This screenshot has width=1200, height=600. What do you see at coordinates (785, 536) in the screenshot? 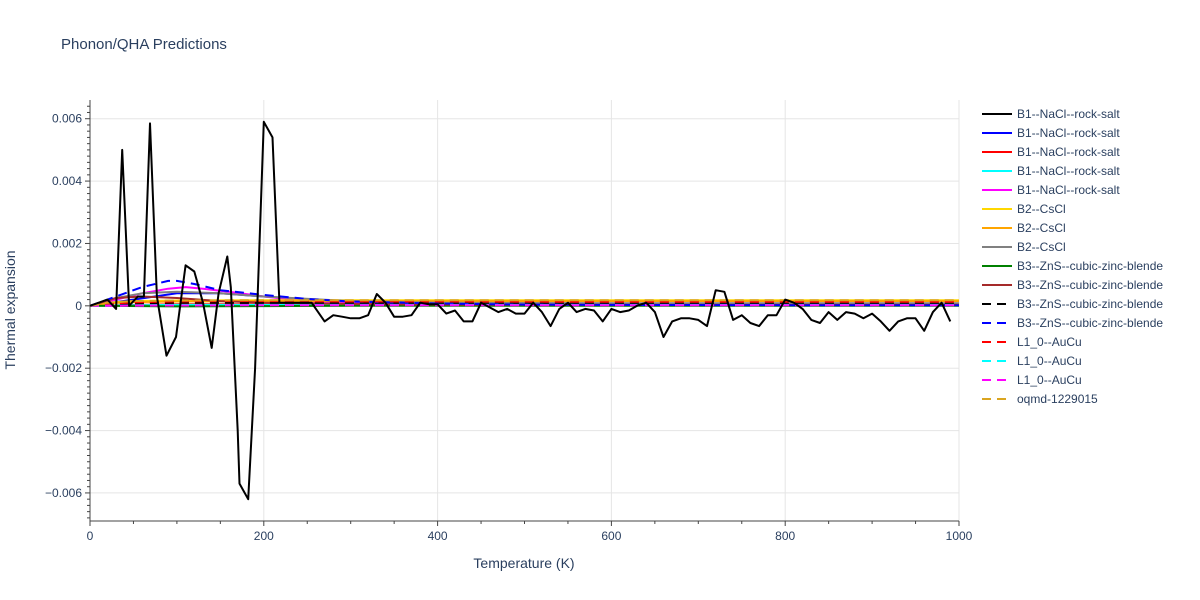
I see `x-tick-label: 800` at bounding box center [785, 536].